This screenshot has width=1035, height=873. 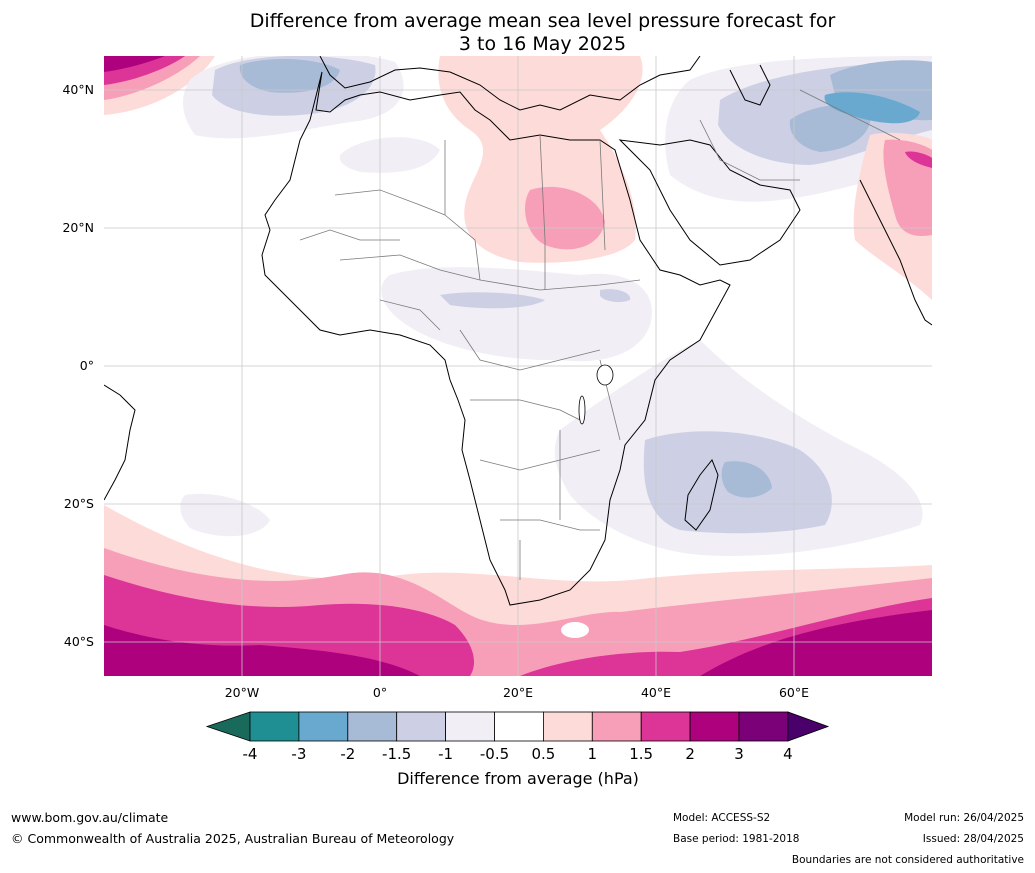 I want to click on website-link: www.bom.gov.au/climate, so click(x=90, y=817).